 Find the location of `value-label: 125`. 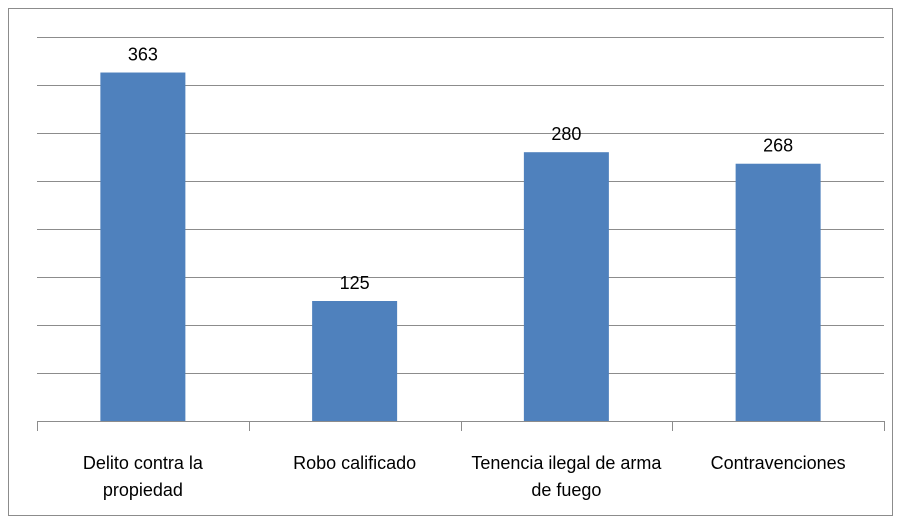

value-label: 125 is located at coordinates (355, 283).